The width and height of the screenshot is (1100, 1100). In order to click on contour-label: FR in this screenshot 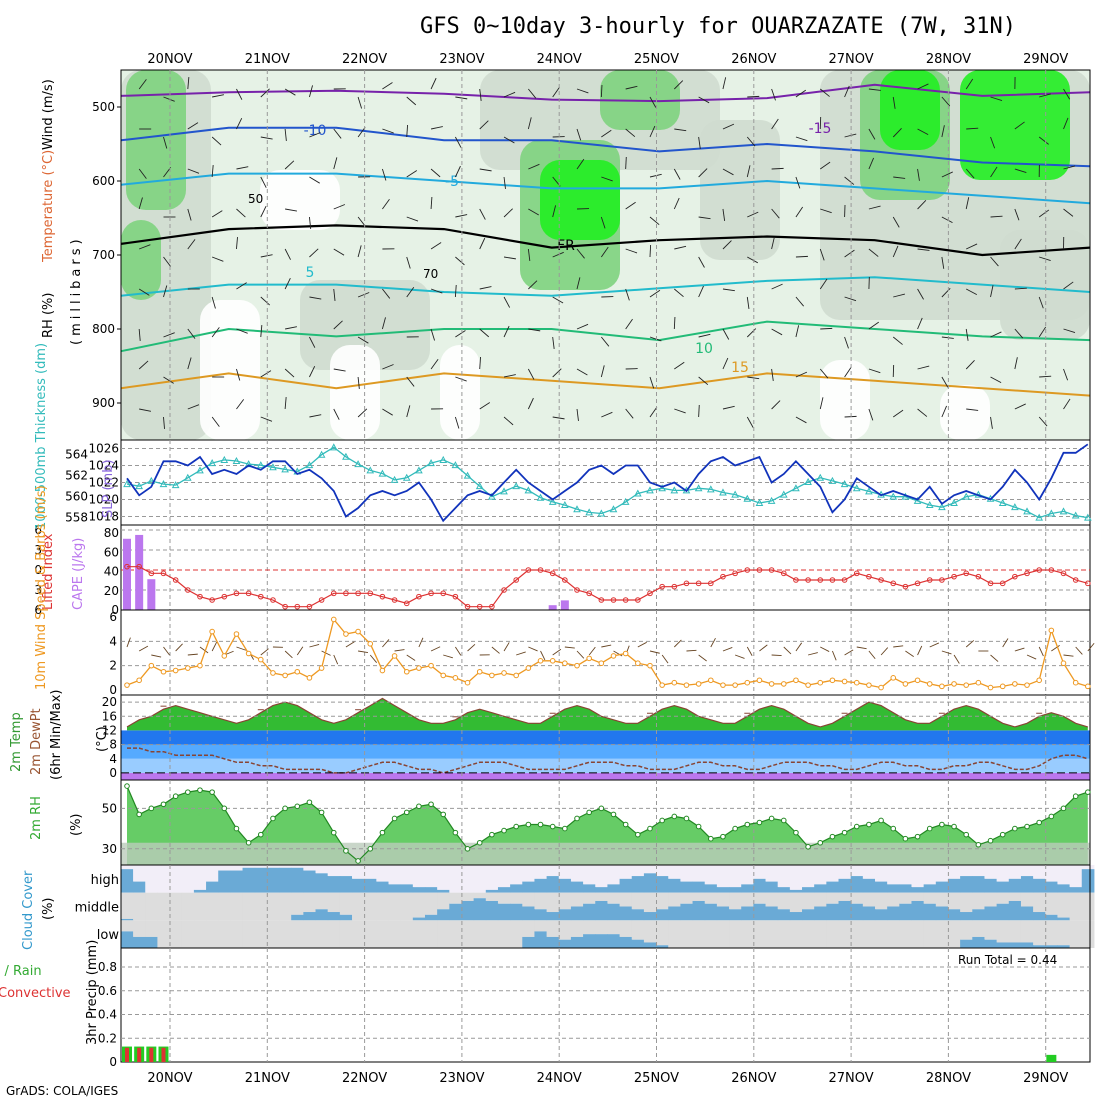, I will do `click(566, 246)`.